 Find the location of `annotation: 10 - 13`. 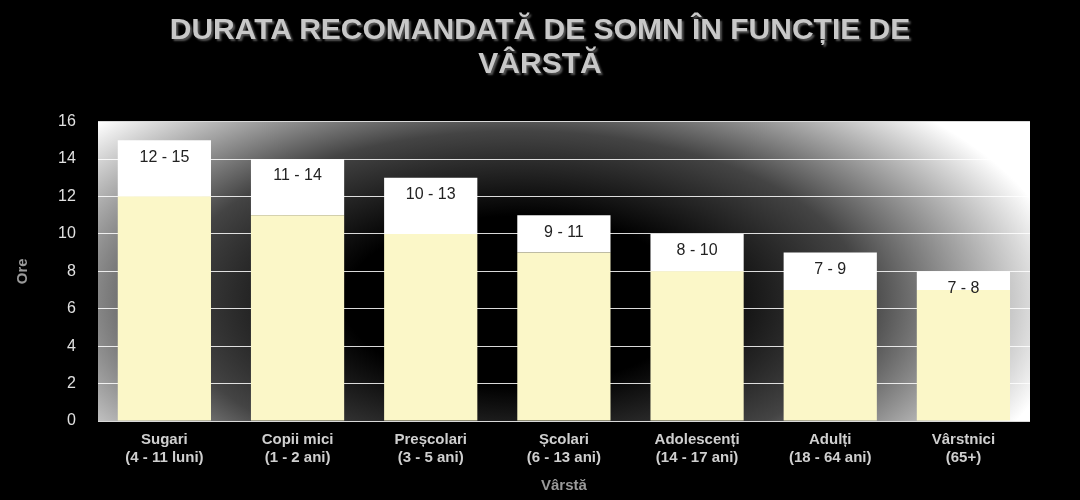

annotation: 10 - 13 is located at coordinates (430, 194).